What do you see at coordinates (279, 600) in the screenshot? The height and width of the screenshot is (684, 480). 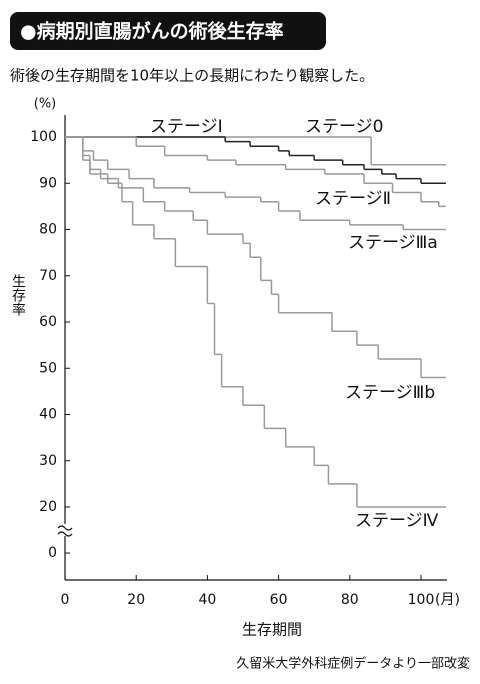 I see `x-tick-label: 60` at bounding box center [279, 600].